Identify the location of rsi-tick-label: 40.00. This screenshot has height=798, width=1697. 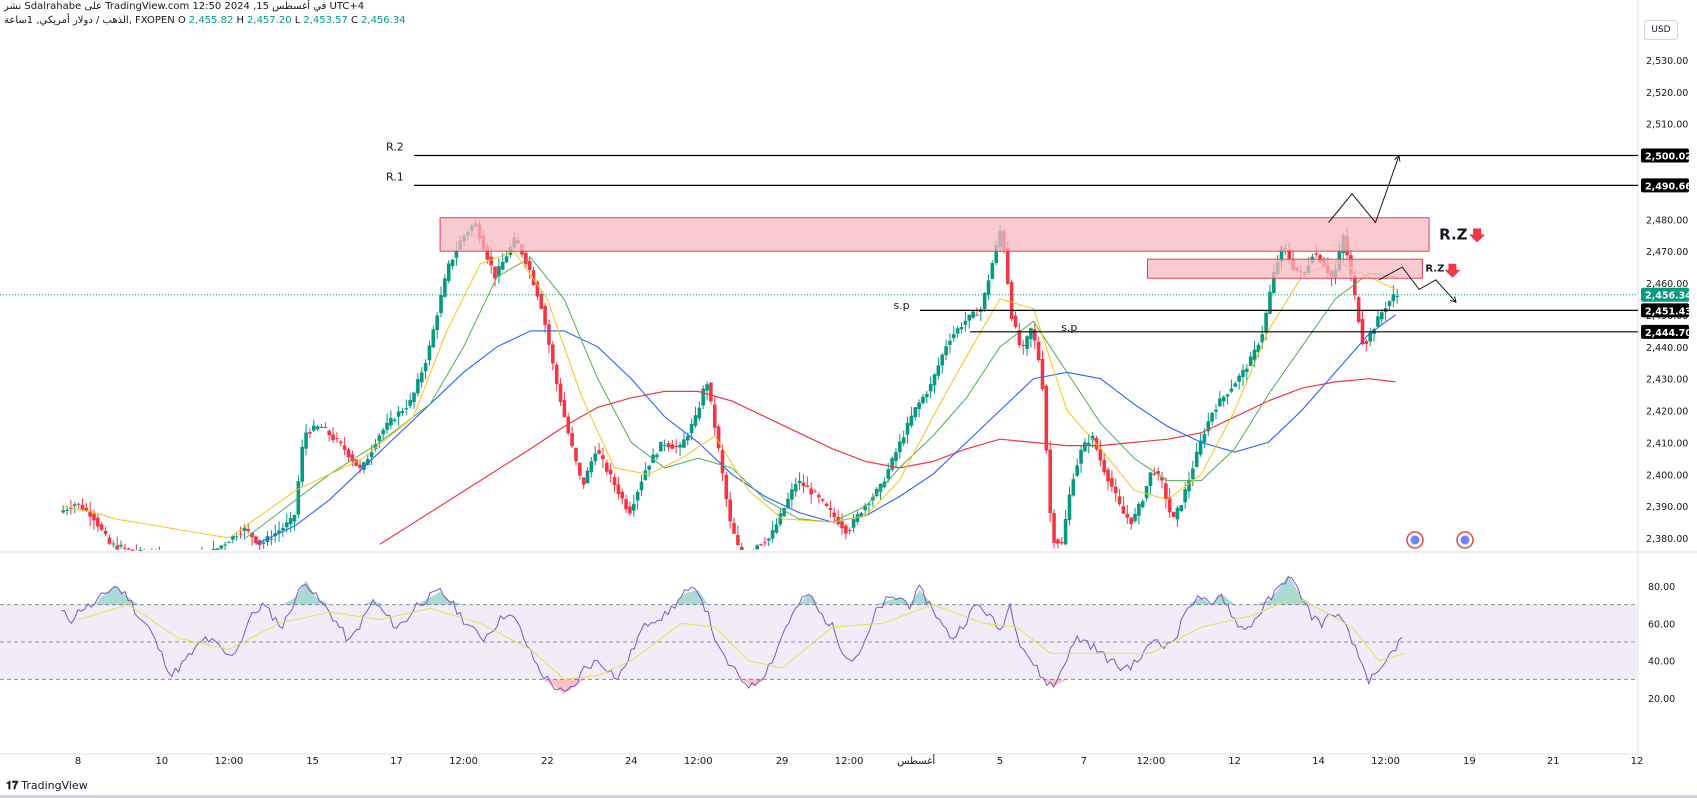
(1661, 662).